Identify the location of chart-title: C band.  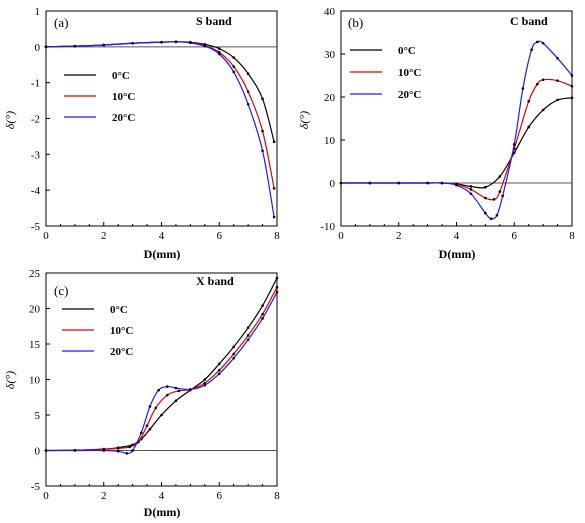
(529, 21).